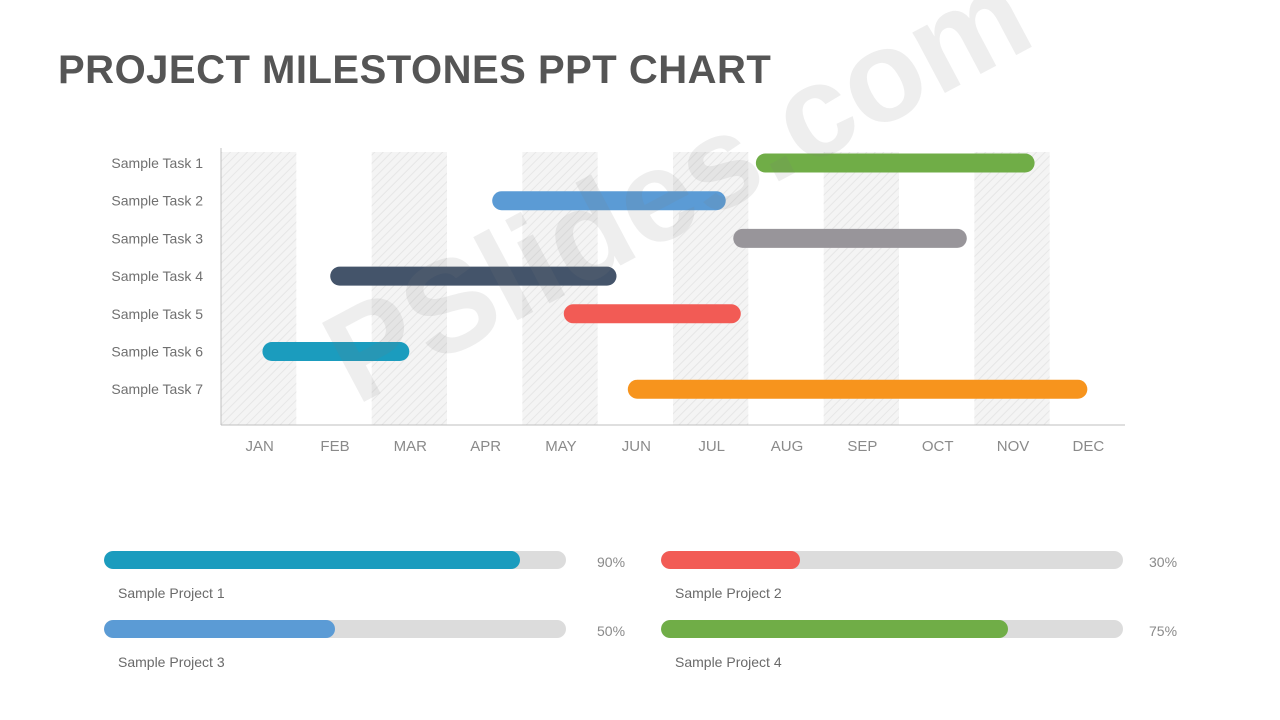 This screenshot has width=1280, height=720. What do you see at coordinates (728, 662) in the screenshot?
I see `progress-label: Sample Project 4` at bounding box center [728, 662].